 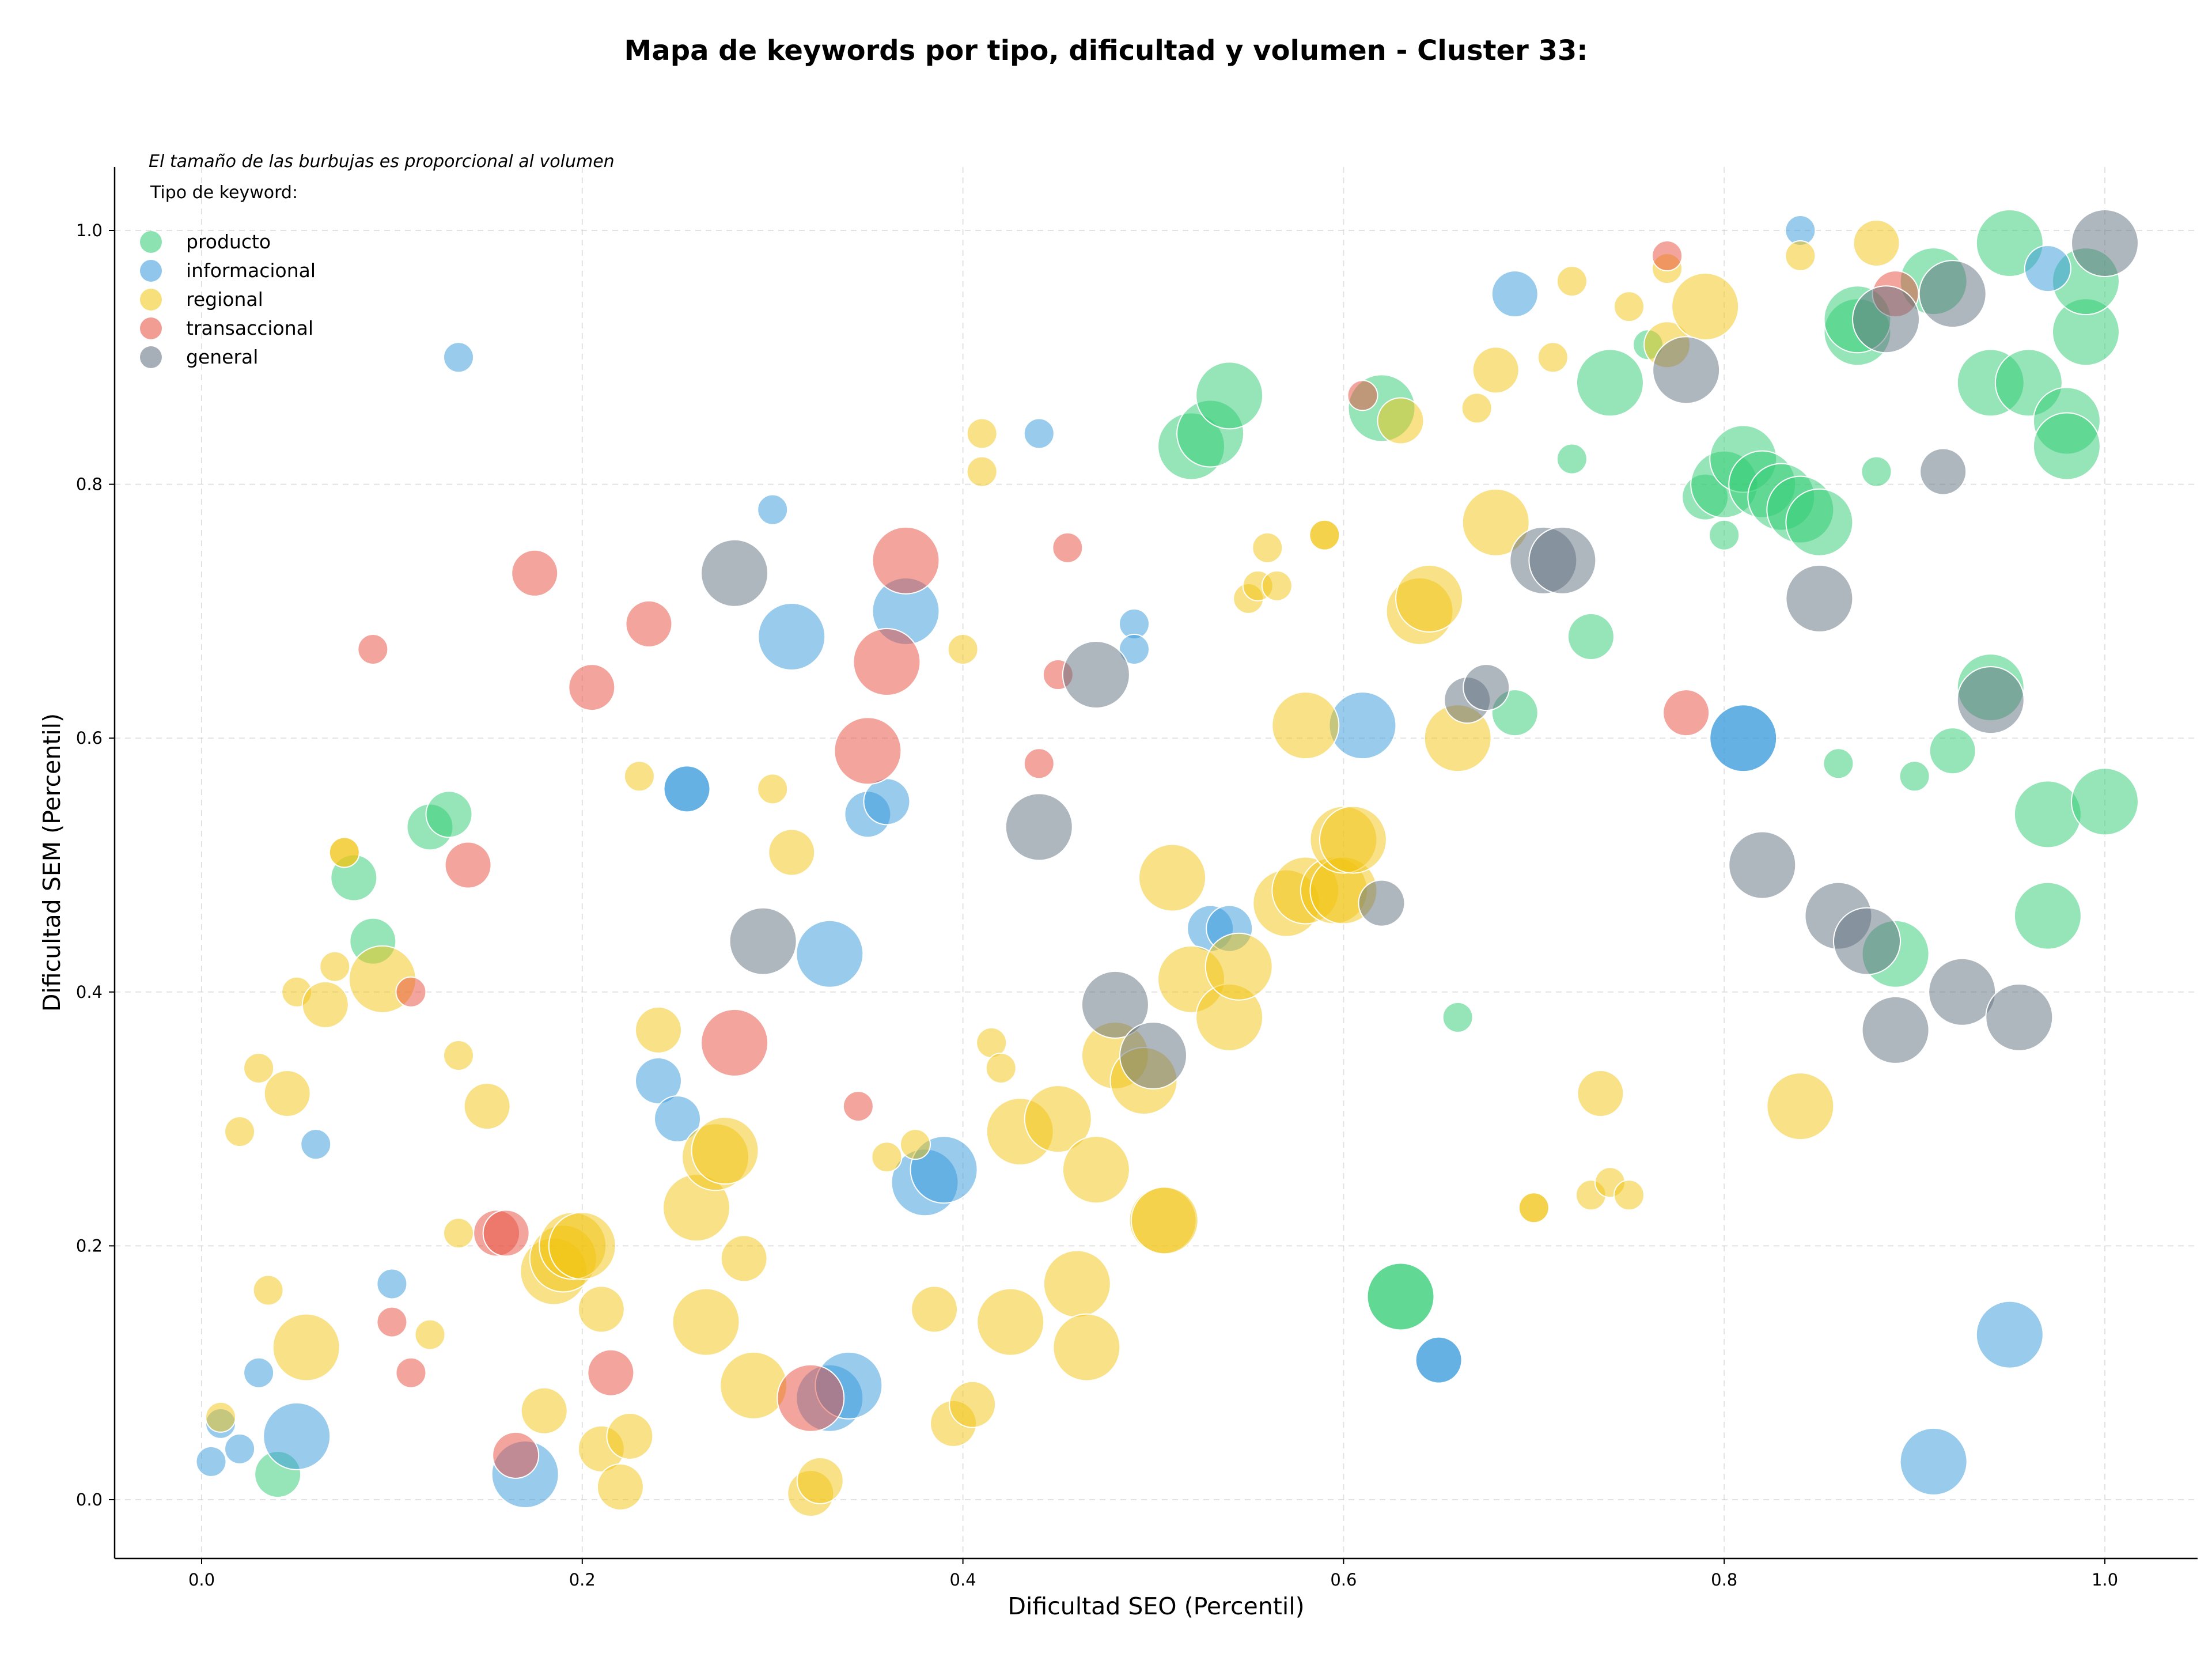 I want to click on y-tick-label: 0.4, so click(x=89, y=992).